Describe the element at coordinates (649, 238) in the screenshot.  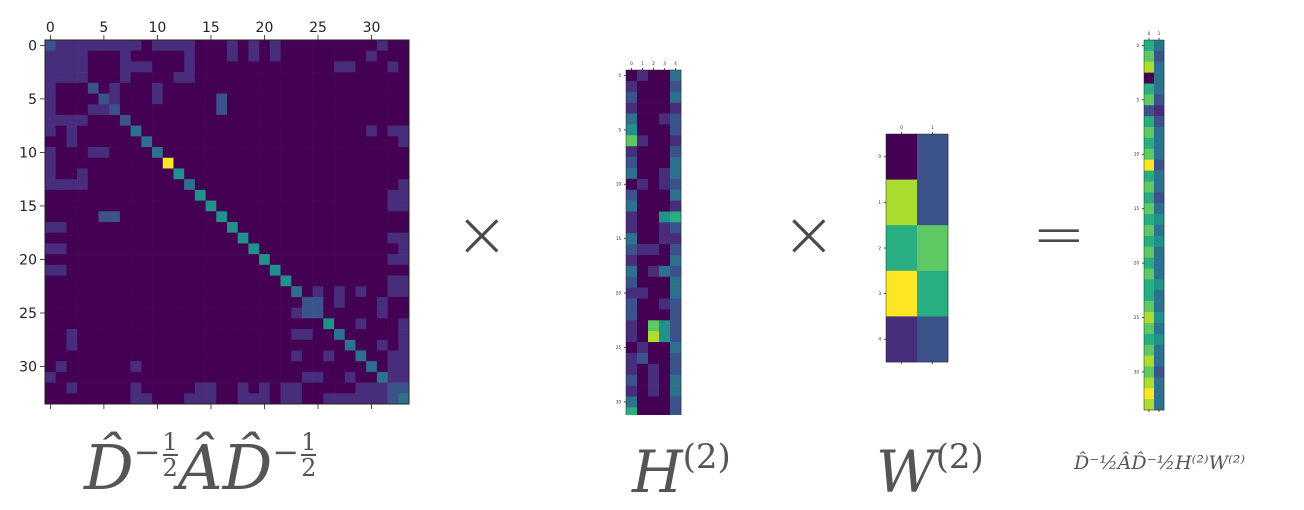
I see `h2-heatmap: 0 1 2 3 4 0 5 10 15 20 25 30` at that location.